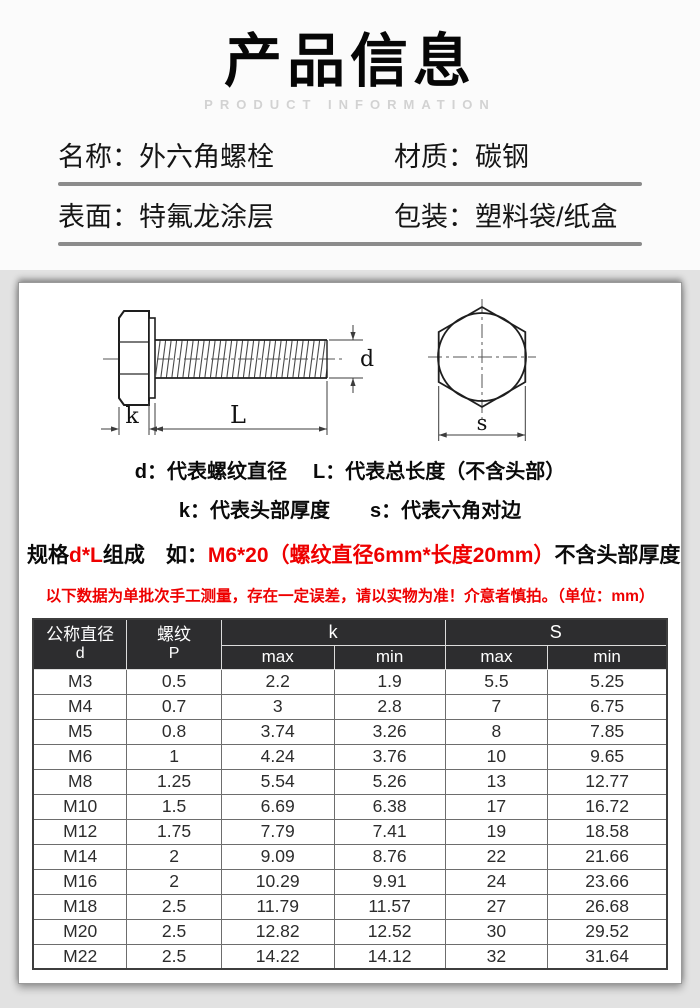  I want to click on table-cell: 21.66, so click(607, 856).